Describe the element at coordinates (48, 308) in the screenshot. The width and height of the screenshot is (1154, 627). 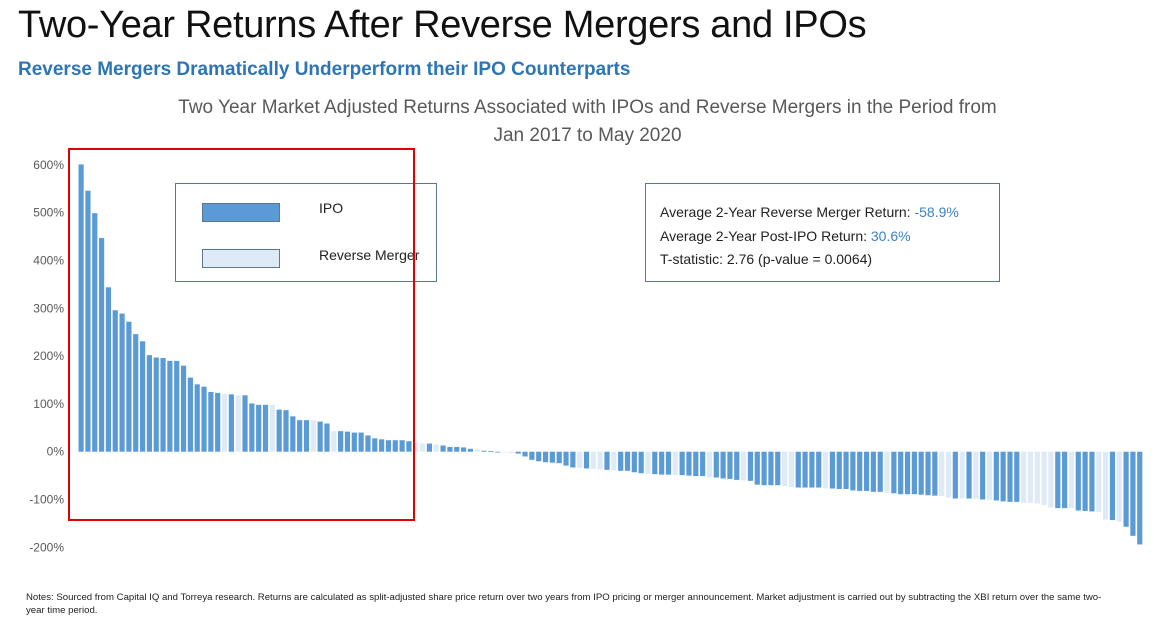
I see `y-tick-label: 300%` at that location.